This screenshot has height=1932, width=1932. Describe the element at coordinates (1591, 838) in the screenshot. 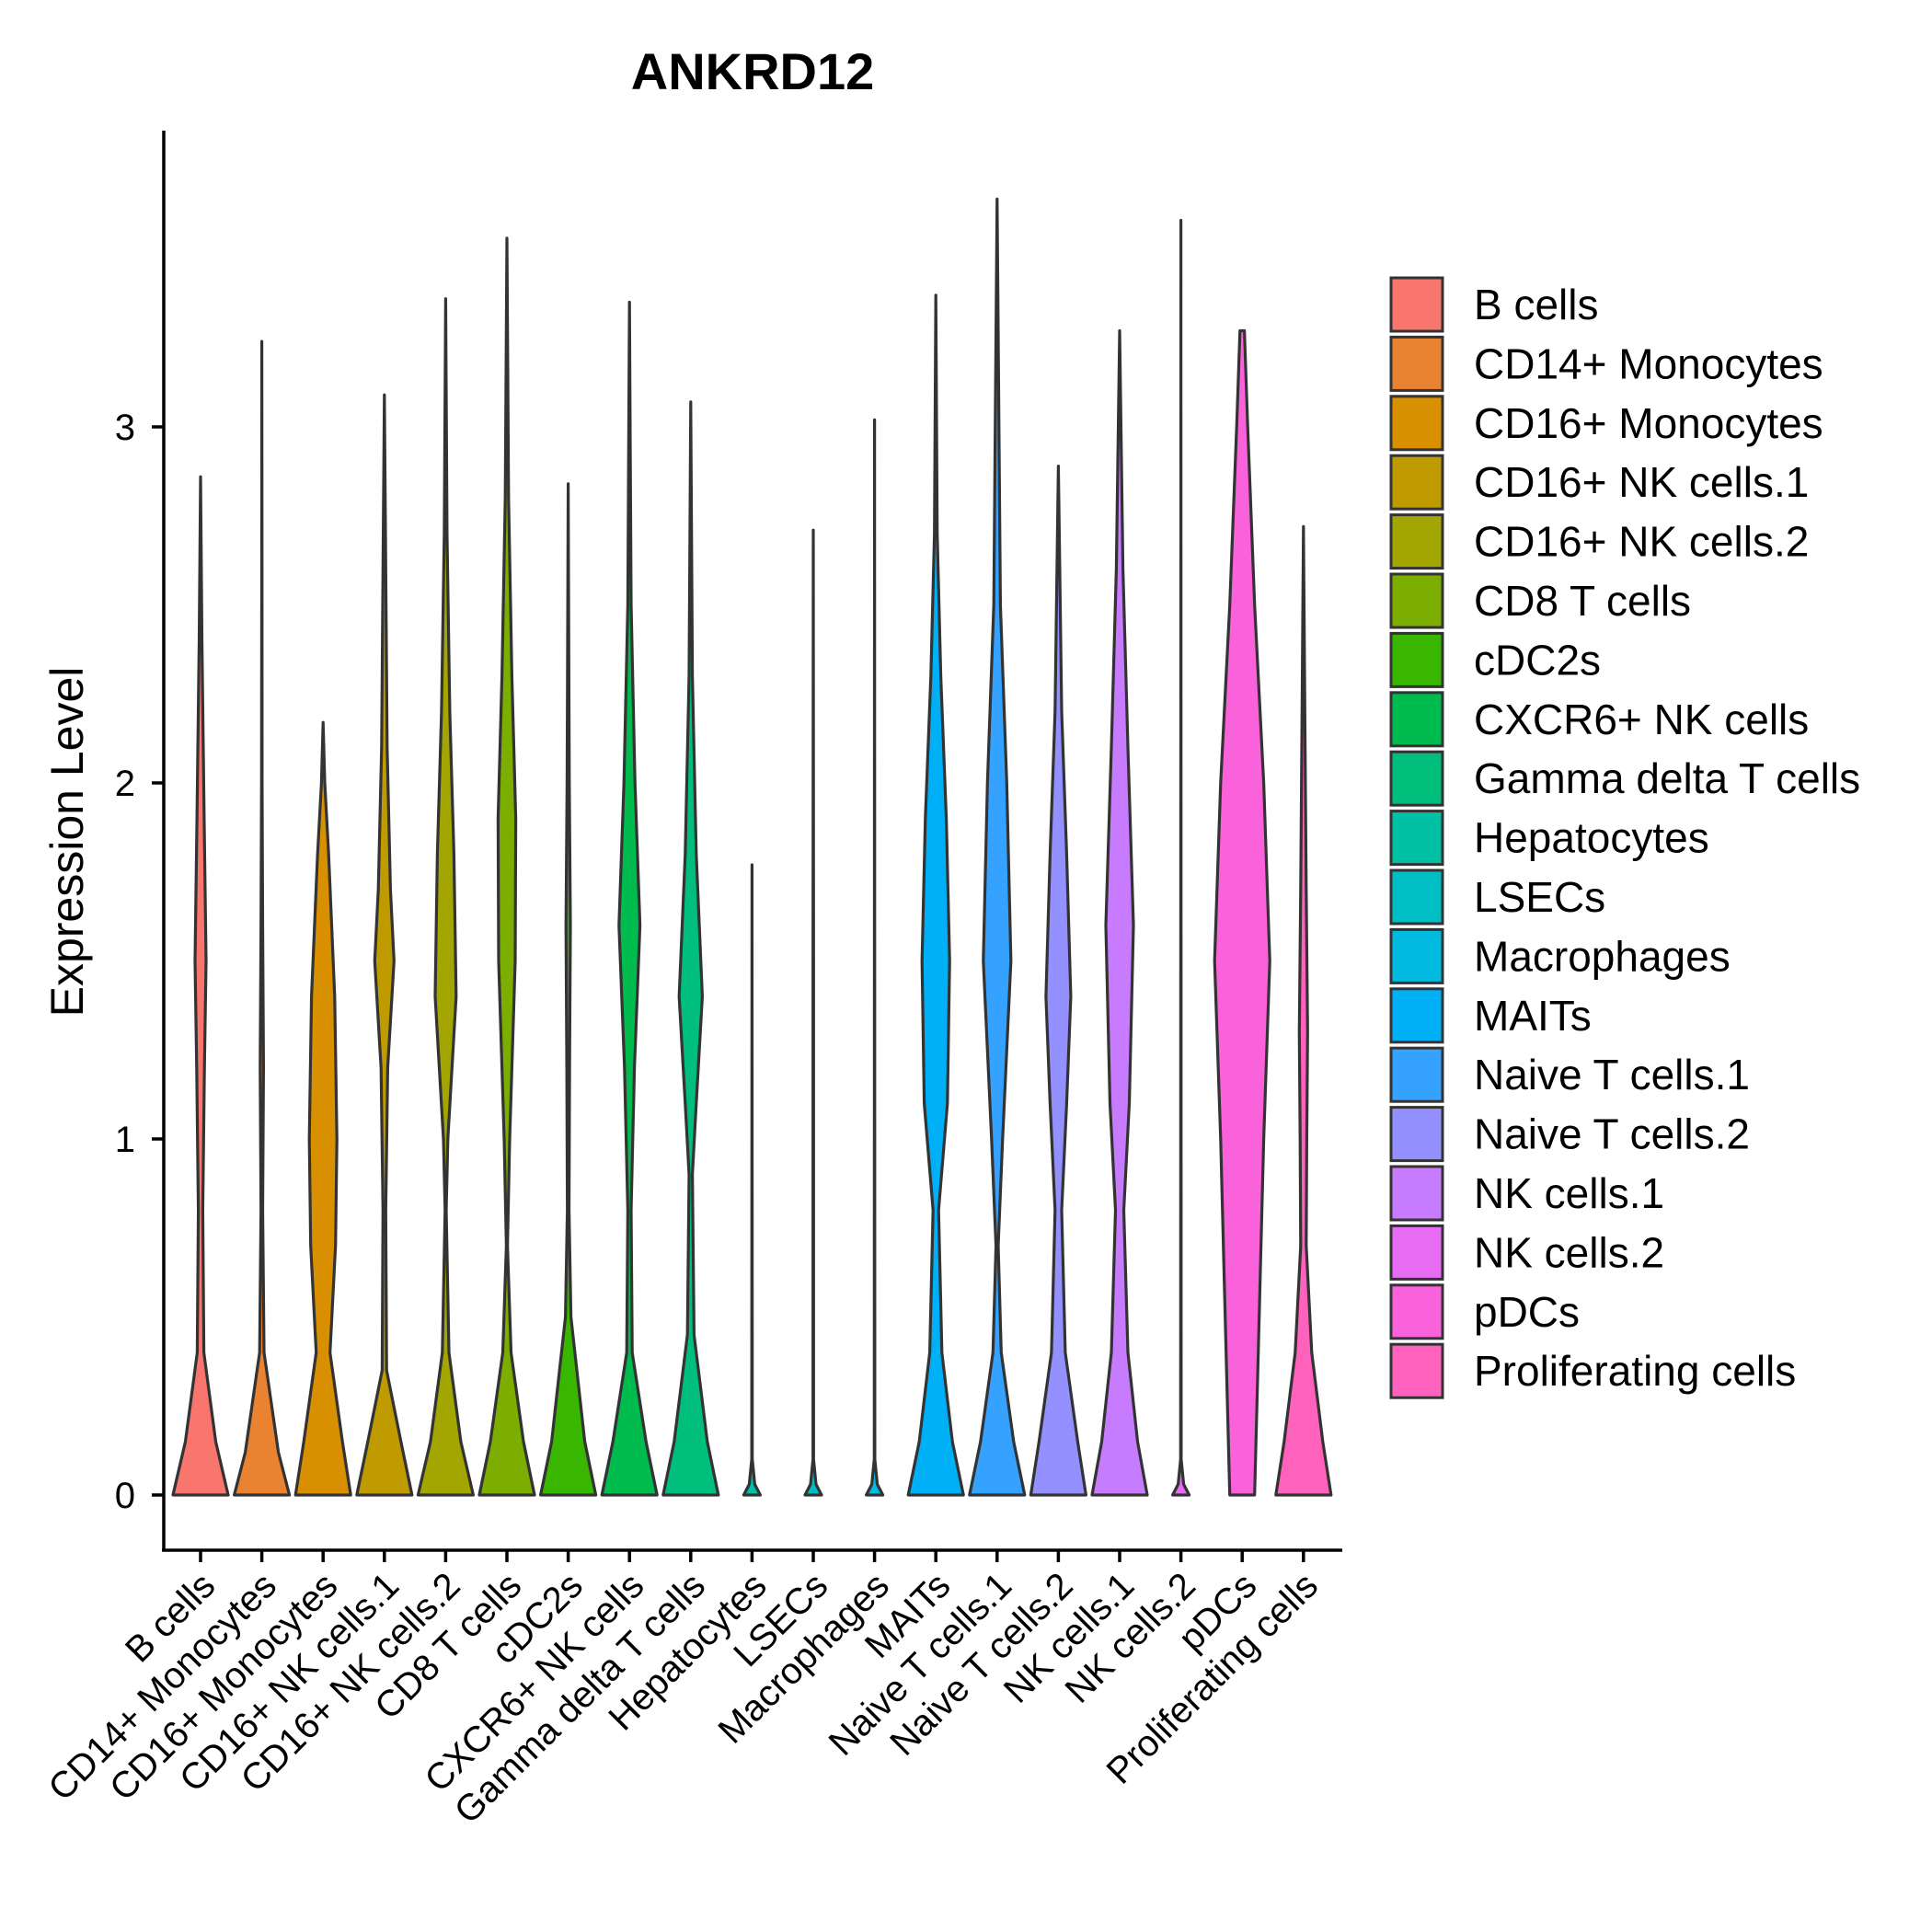

I see `legend-label: Hepatocytes` at that location.